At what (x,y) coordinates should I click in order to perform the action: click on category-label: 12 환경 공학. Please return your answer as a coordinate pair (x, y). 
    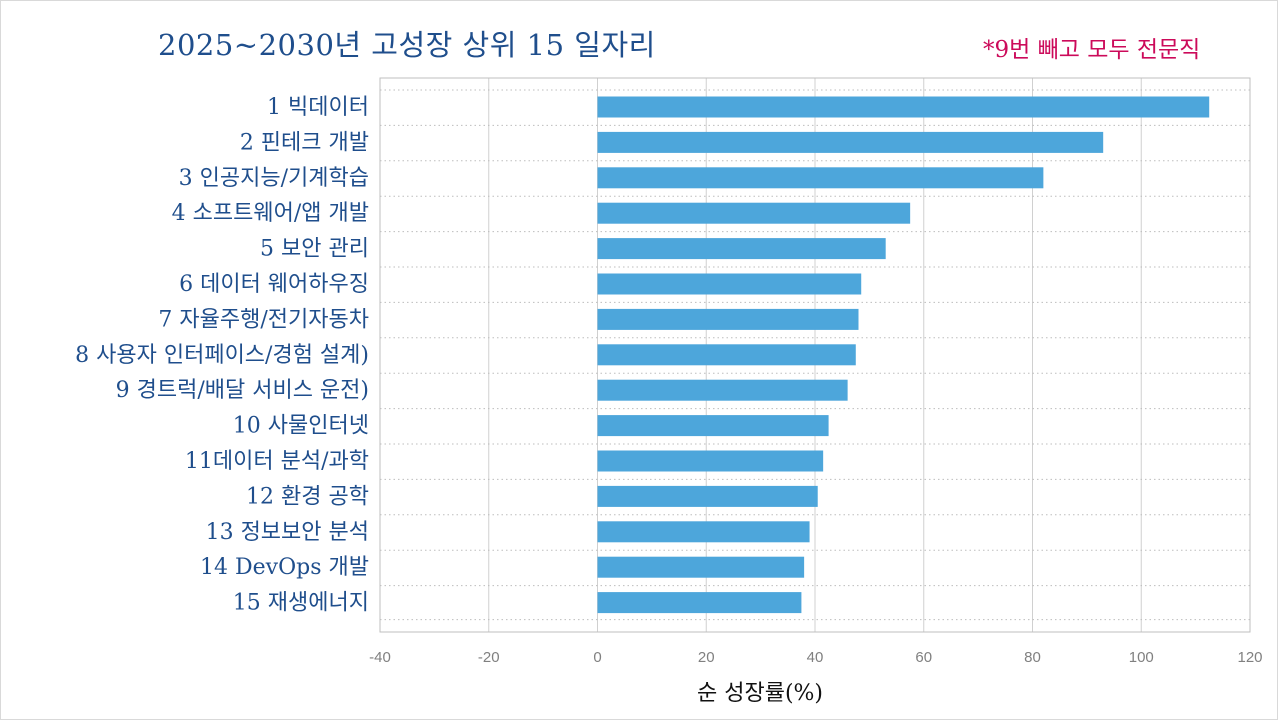
    Looking at the image, I should click on (307, 496).